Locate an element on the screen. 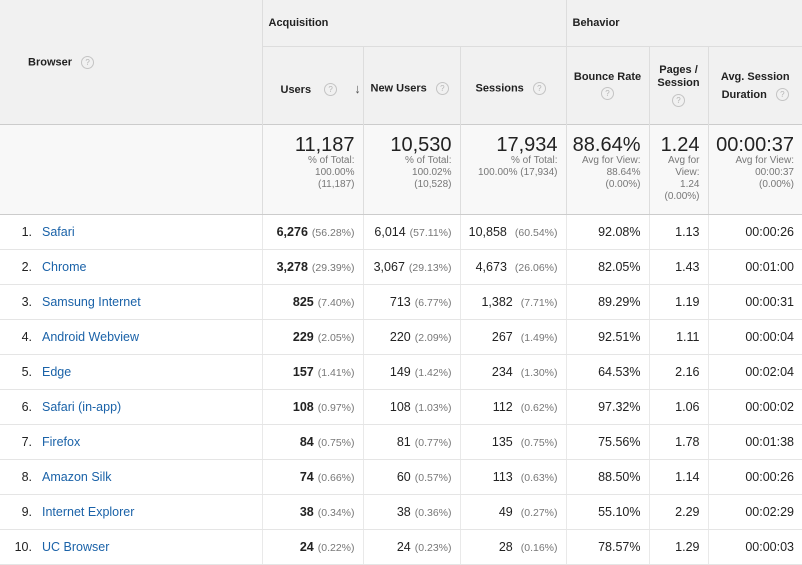  total-users-cell: 11,187 % of Total: 100.00% (11,187) is located at coordinates (312, 169).